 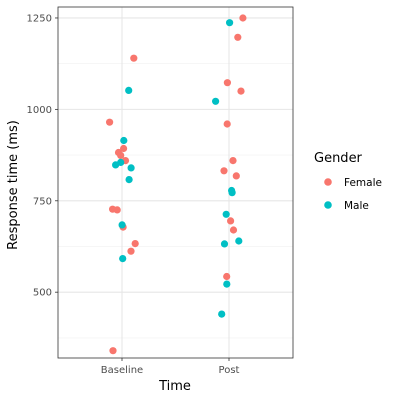 What do you see at coordinates (42, 156) in the screenshot?
I see `y-axis: 500 750 1000 1250` at bounding box center [42, 156].